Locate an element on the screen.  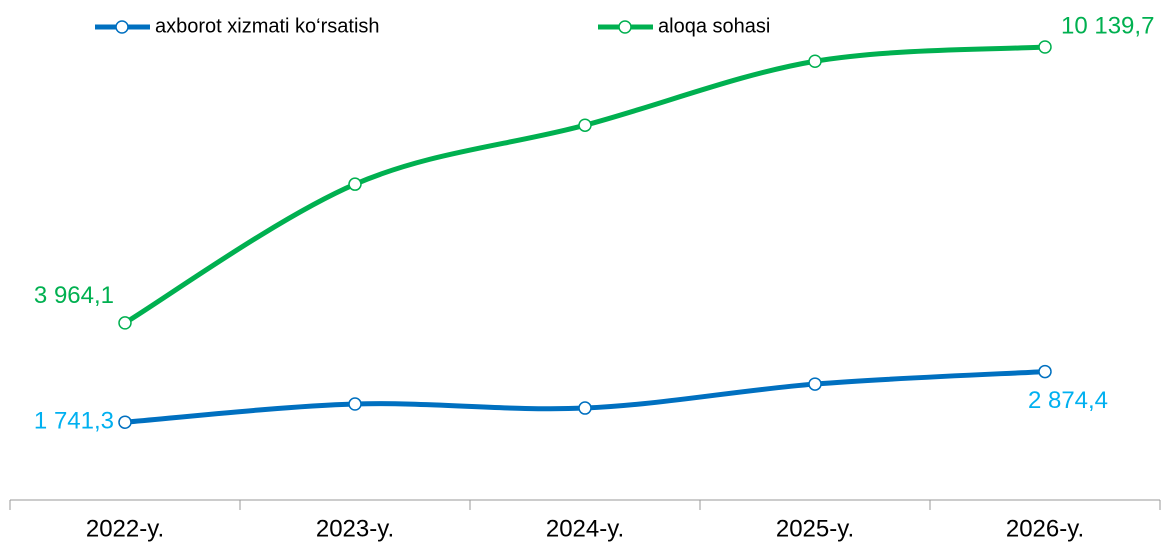
x-tick-label: 2022-y. is located at coordinates (125, 528).